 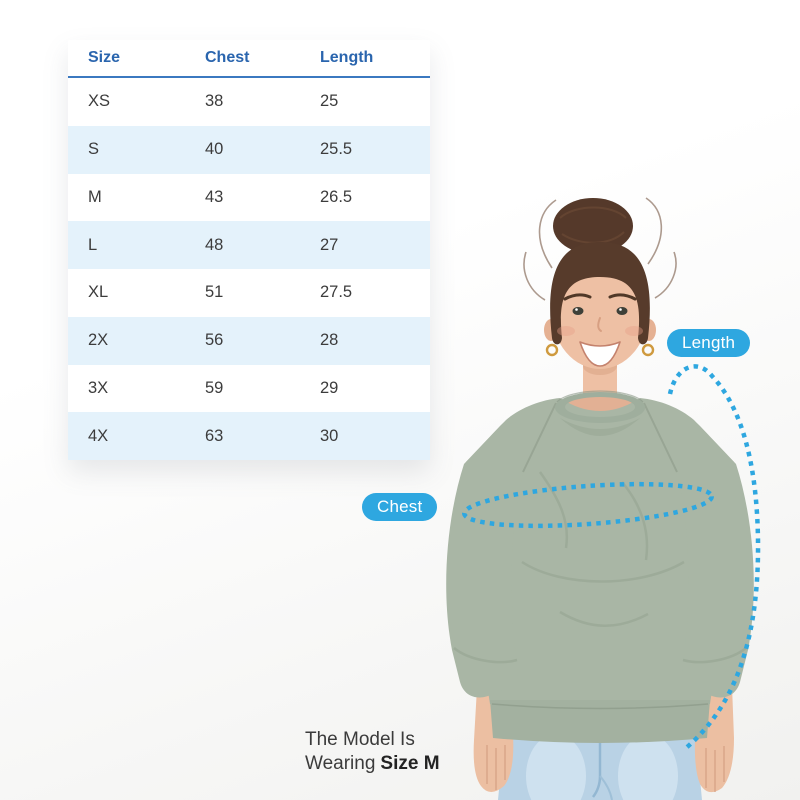 I want to click on chest-cell: 56, so click(x=214, y=340).